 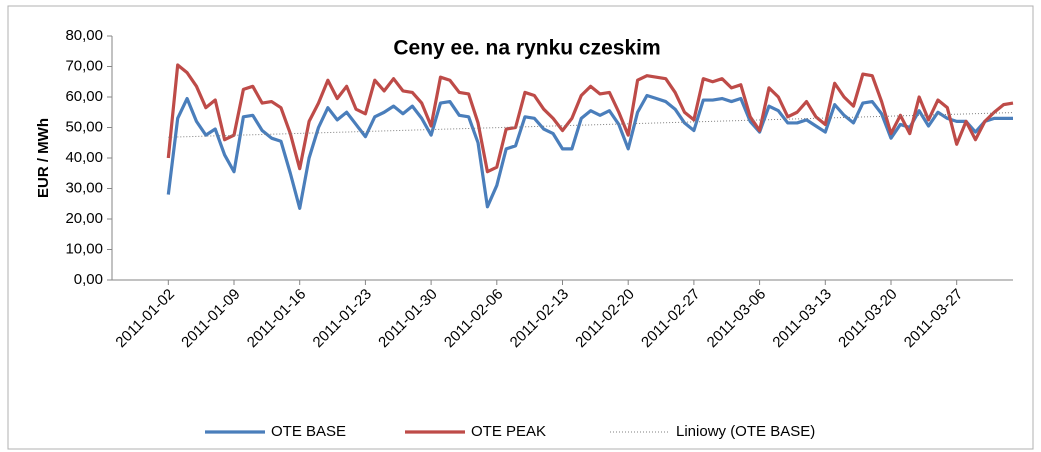 What do you see at coordinates (508, 431) in the screenshot?
I see `legend-label: OTE PEAK` at bounding box center [508, 431].